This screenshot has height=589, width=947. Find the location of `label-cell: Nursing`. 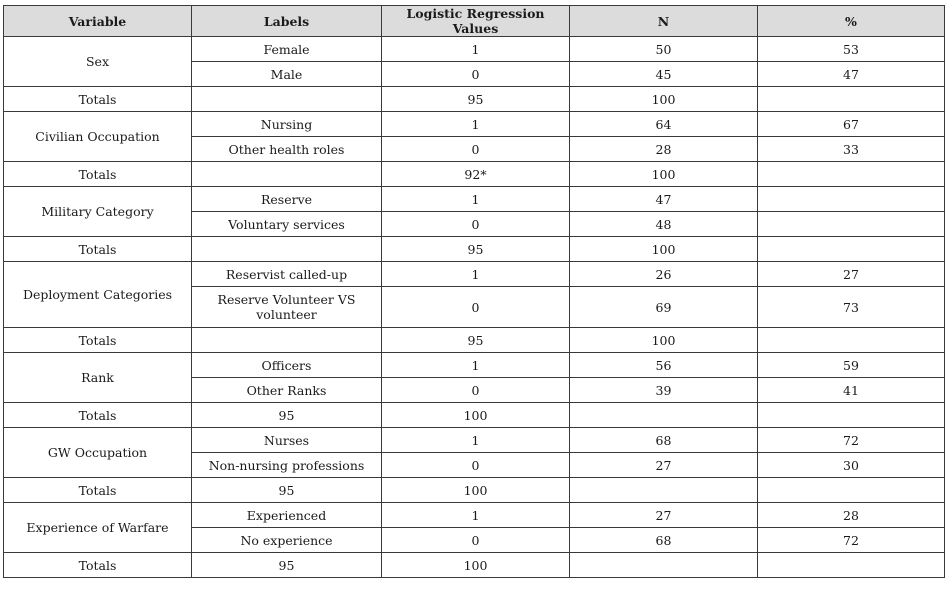

label-cell: Nursing is located at coordinates (286, 124).